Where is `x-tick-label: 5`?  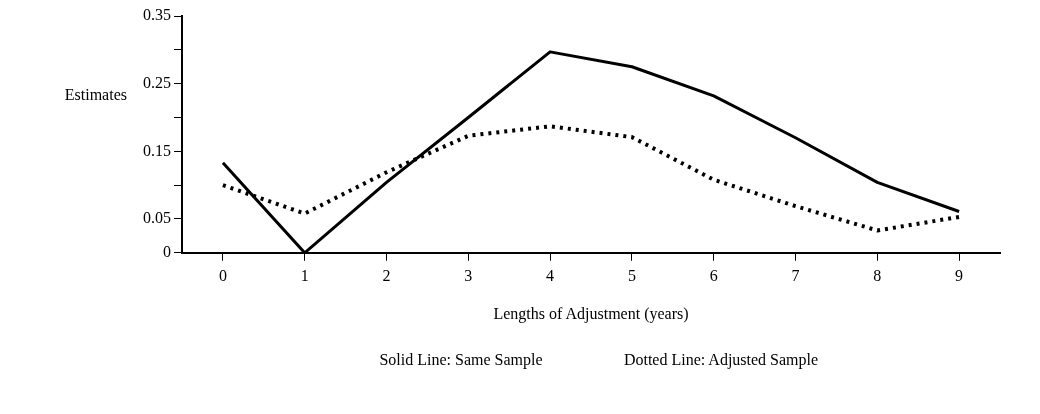 x-tick-label: 5 is located at coordinates (631, 275).